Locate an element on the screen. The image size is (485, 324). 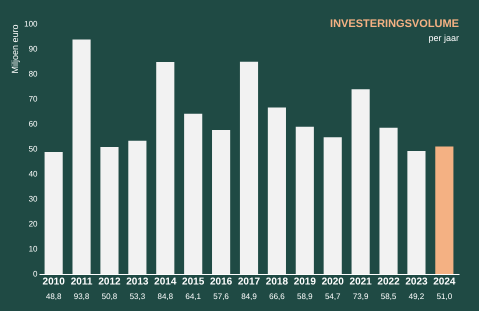
data-label: 49,2 is located at coordinates (416, 296).